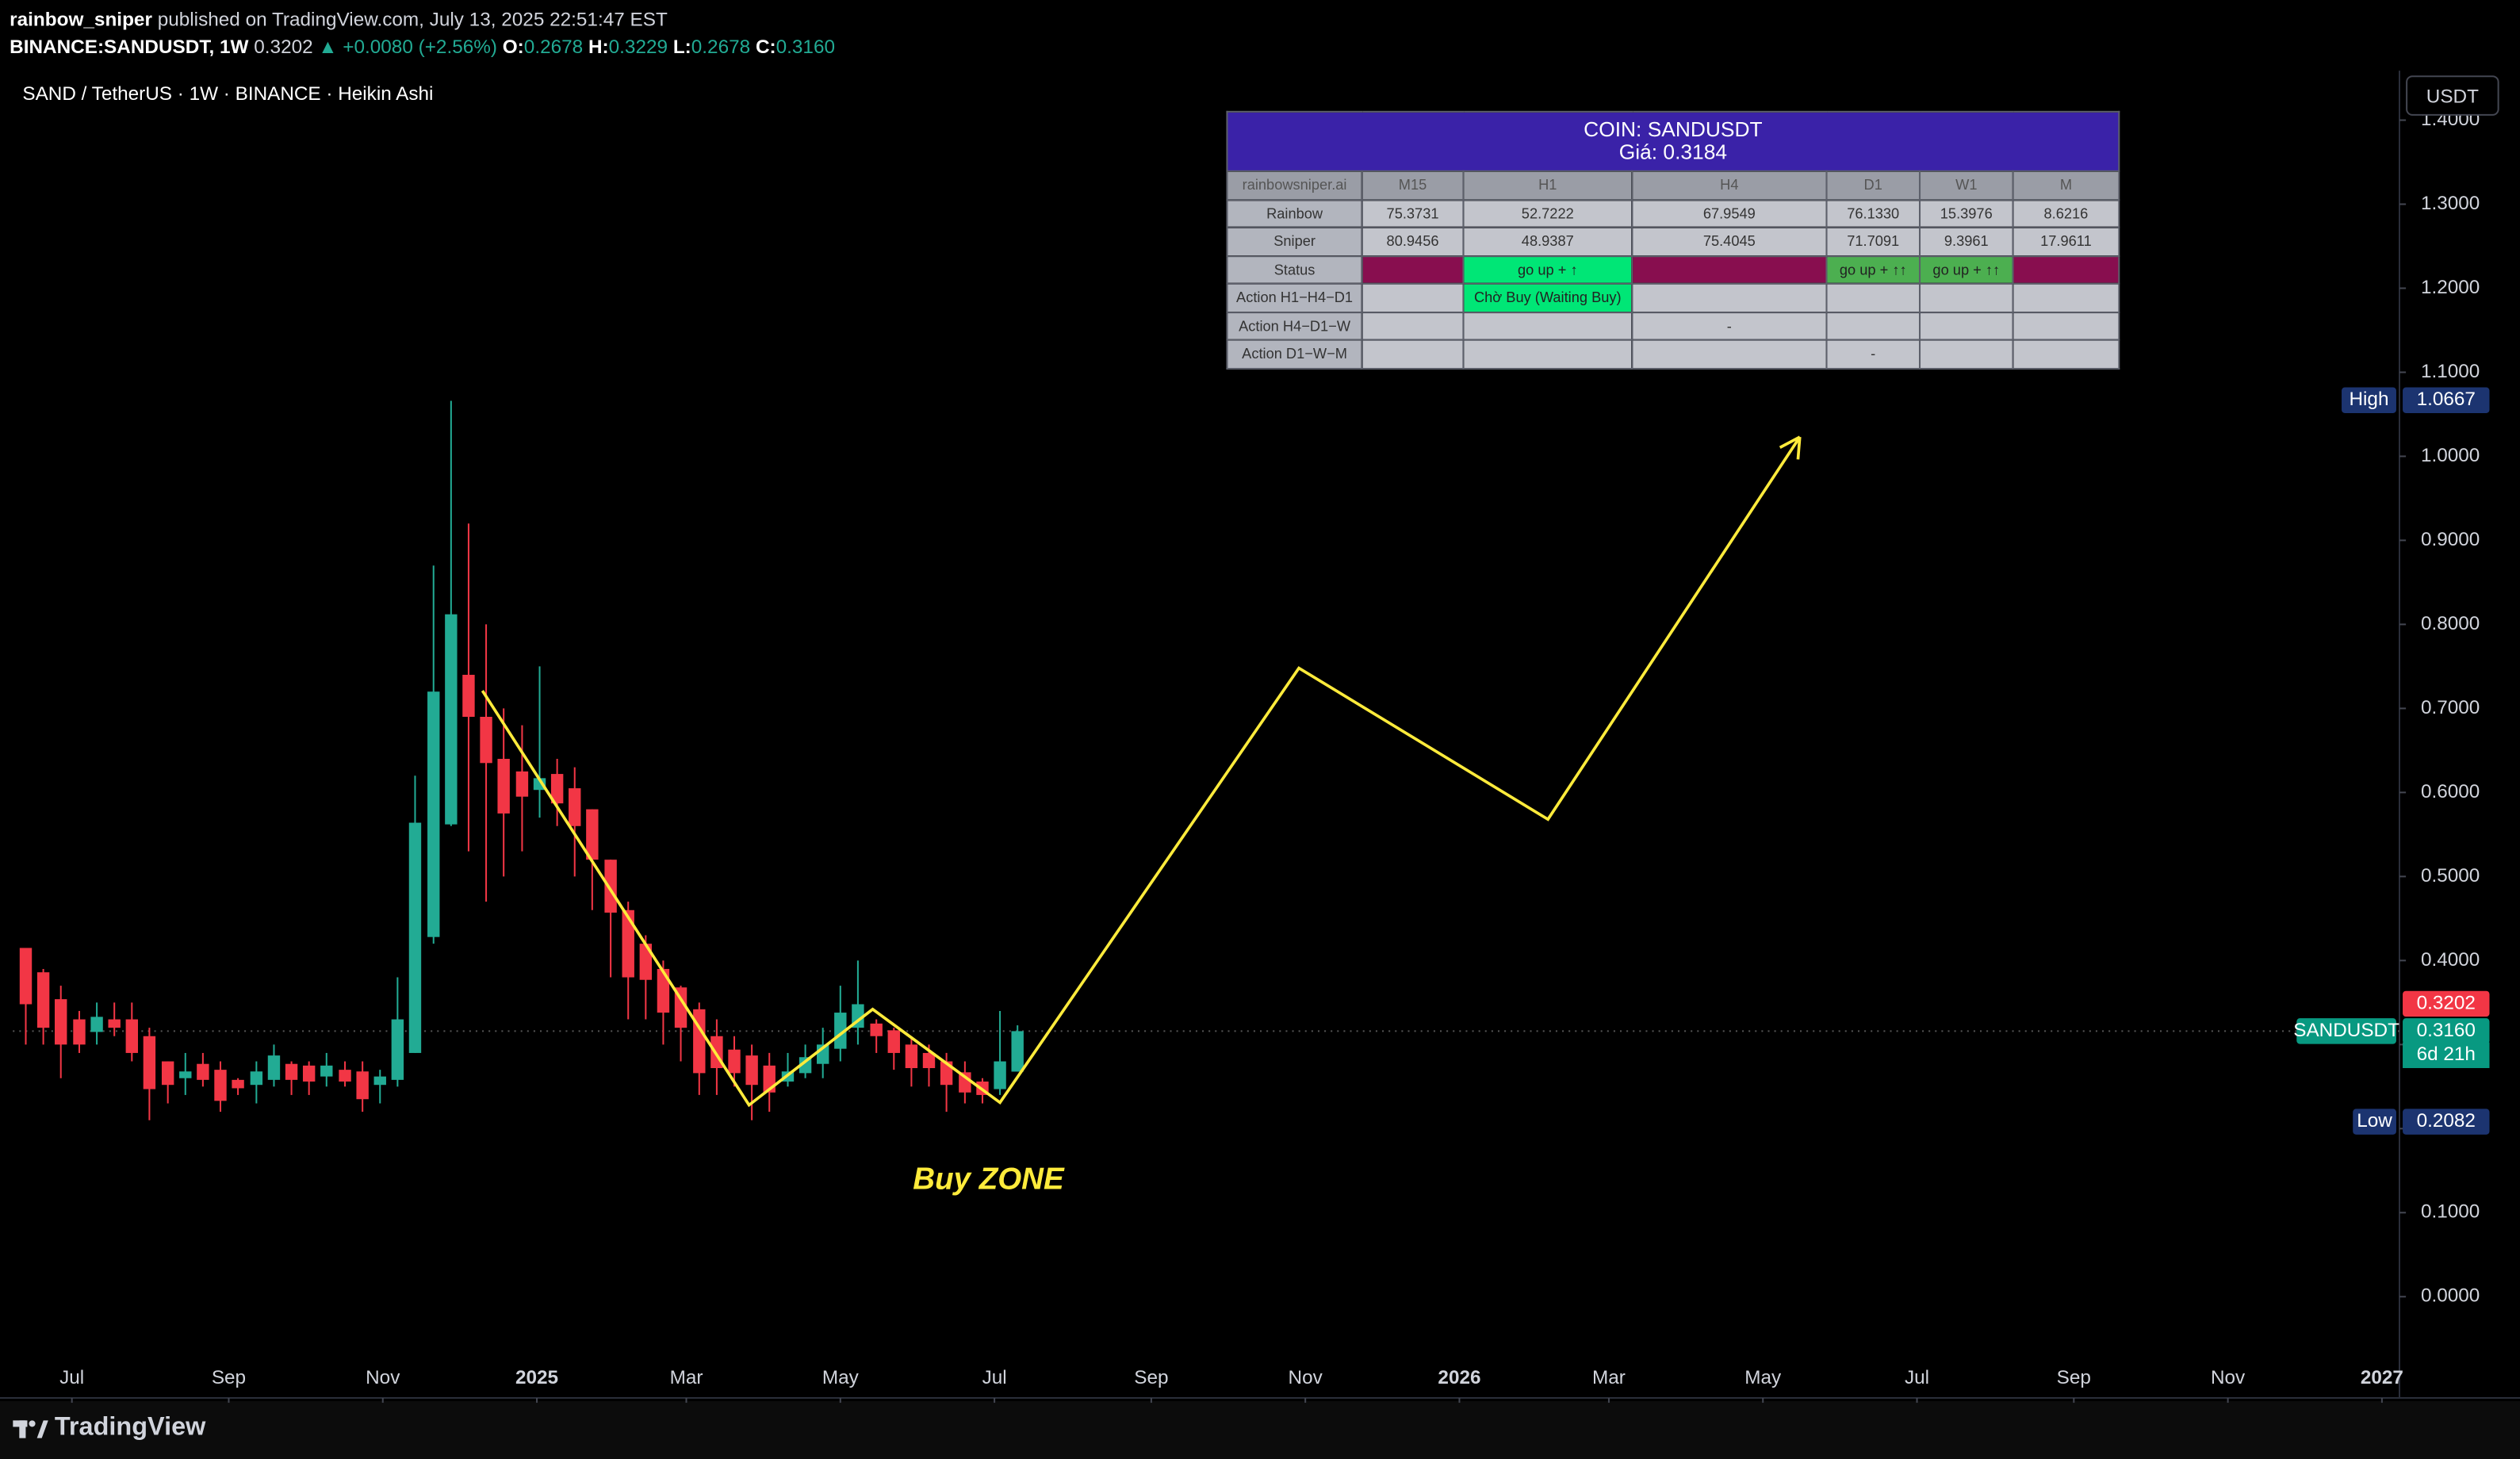 The width and height of the screenshot is (2520, 1459). I want to click on table-cell: 76.1330, so click(1873, 213).